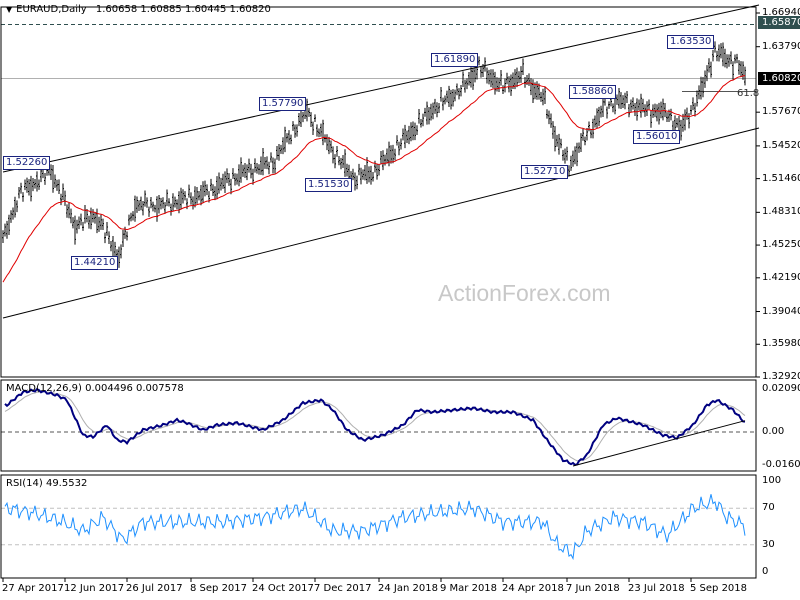 Image resolution: width=800 pixels, height=600 pixels. I want to click on symbol-label: EURAUD,Daily, so click(51, 9).